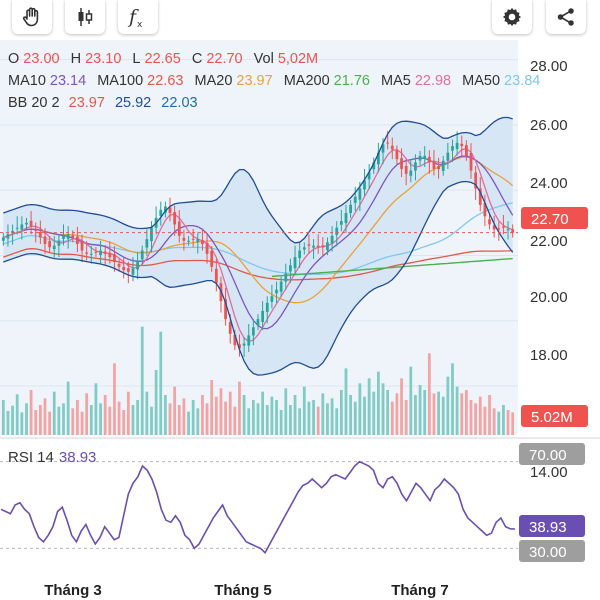  Describe the element at coordinates (549, 211) in the screenshot. I see `price-axis: 28.00 26.00 24.00 22.00 20.00 18.00` at that location.